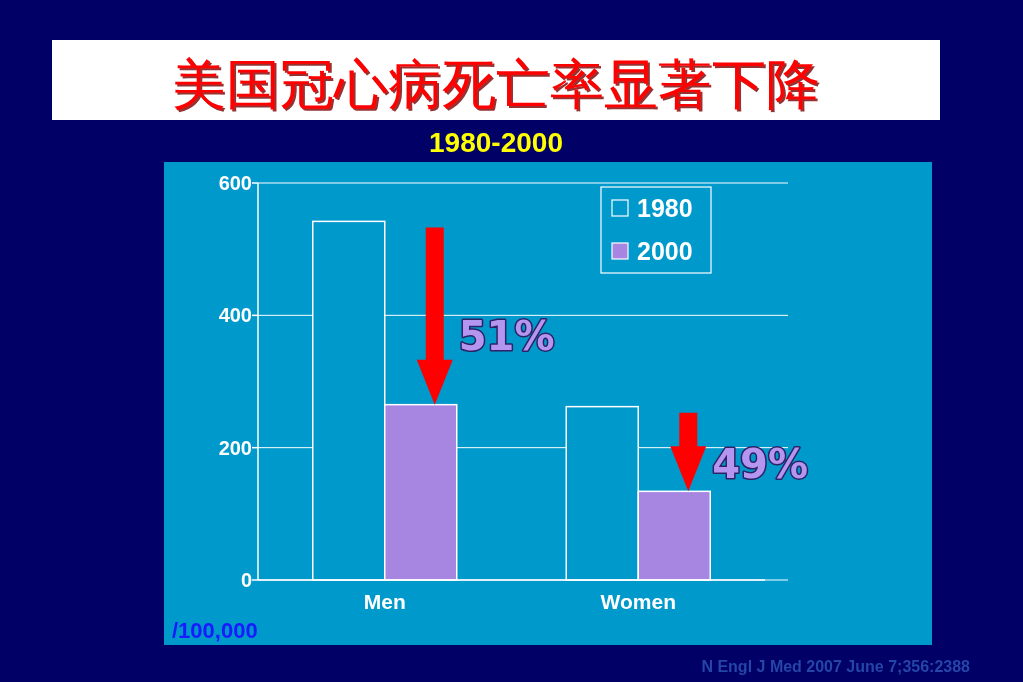 The image size is (1023, 682). I want to click on x-tick-label: Women, so click(638, 601).